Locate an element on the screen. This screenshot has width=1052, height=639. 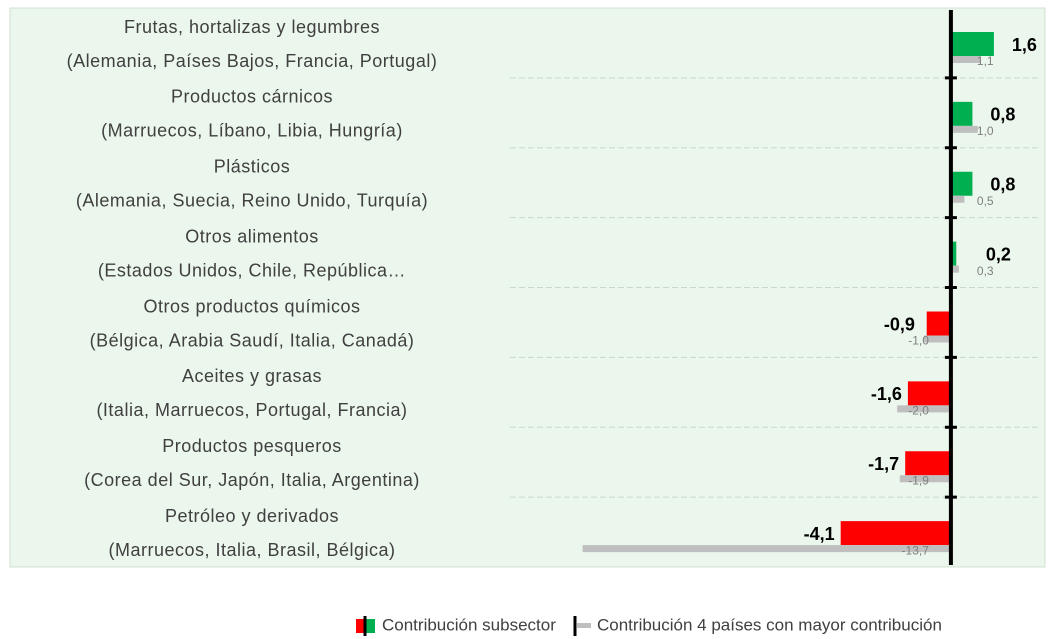
data-label: -4,1 is located at coordinates (819, 534).